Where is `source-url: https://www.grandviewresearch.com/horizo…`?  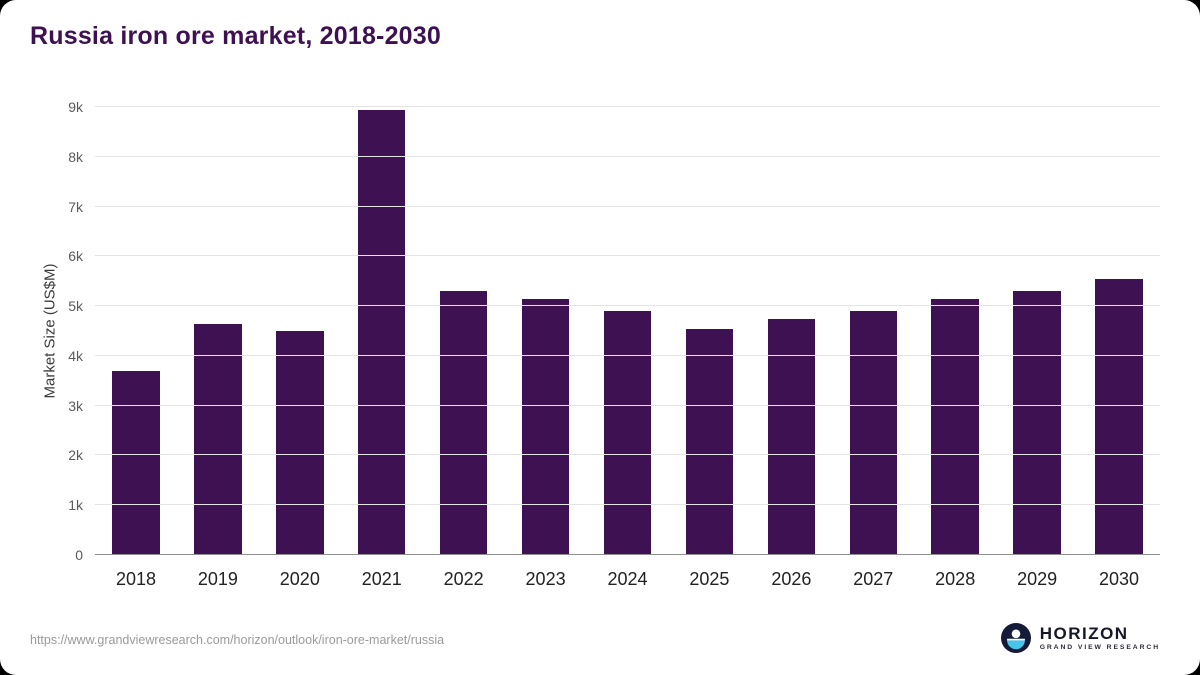
source-url: https://www.grandviewresearch.com/horizo… is located at coordinates (237, 640).